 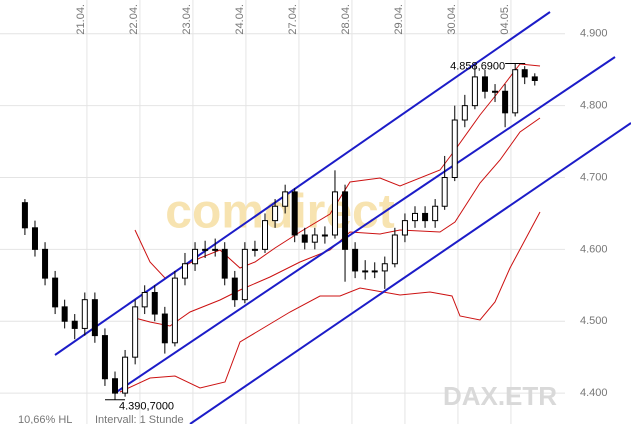 I want to click on x-tick-label: 21.04., so click(x=81, y=19).